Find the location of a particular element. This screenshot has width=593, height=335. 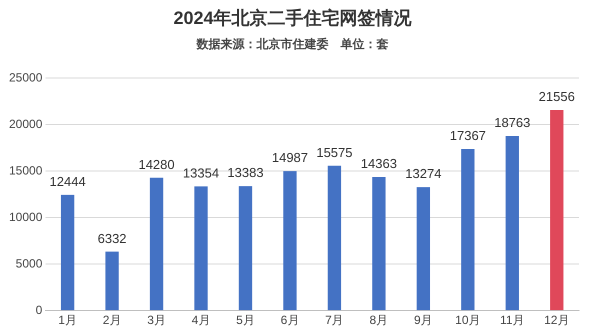

x-tick-label: 10月 is located at coordinates (468, 320).